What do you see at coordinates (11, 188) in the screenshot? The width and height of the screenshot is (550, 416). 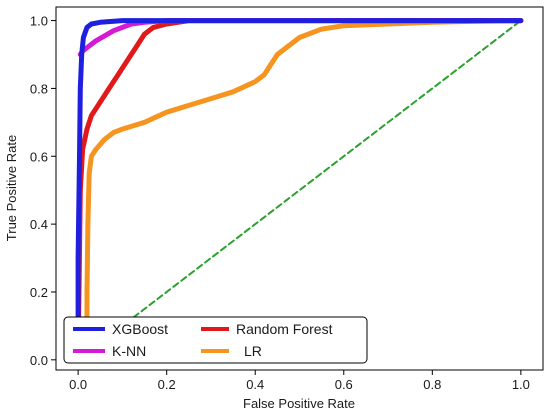 I see `y-axis-title: True Positive Rate` at bounding box center [11, 188].